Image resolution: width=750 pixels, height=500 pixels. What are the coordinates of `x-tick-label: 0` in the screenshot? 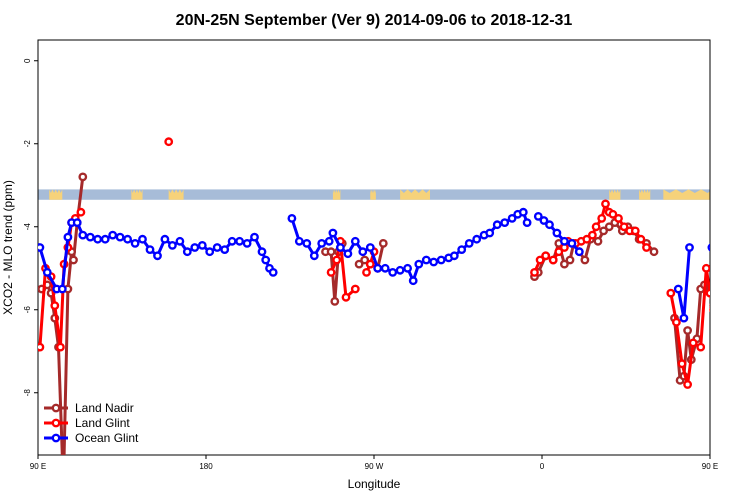 It's located at (542, 466).